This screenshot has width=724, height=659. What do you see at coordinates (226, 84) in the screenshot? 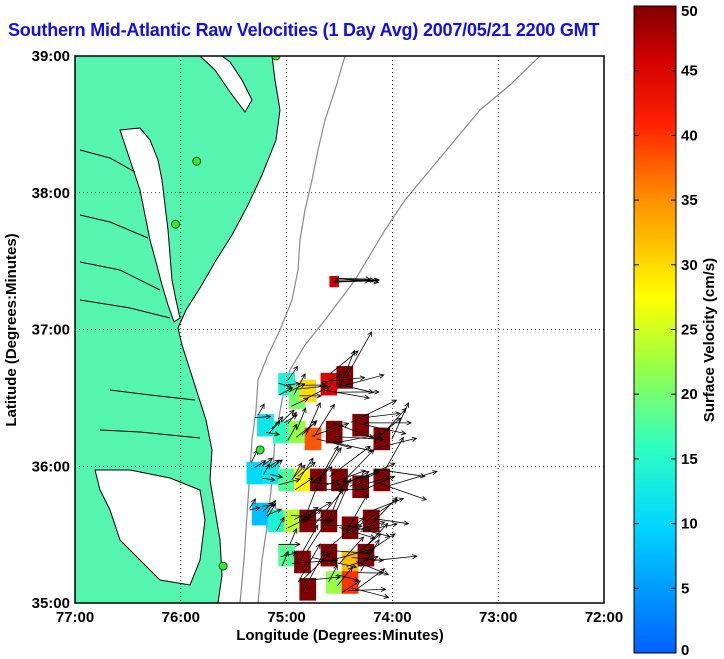
I see `delaware-bay` at bounding box center [226, 84].